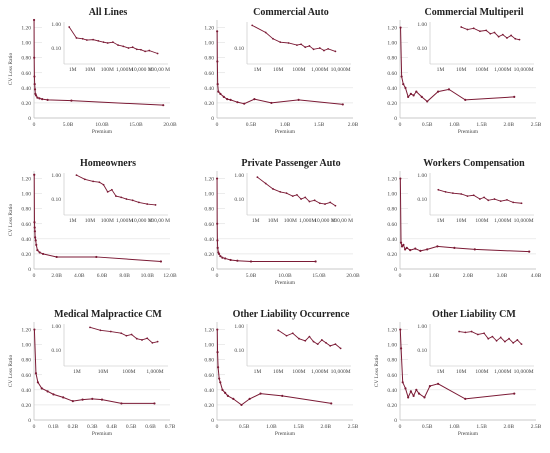 The image size is (550, 453). I want to click on chart-title: All Lines, so click(108, 12).